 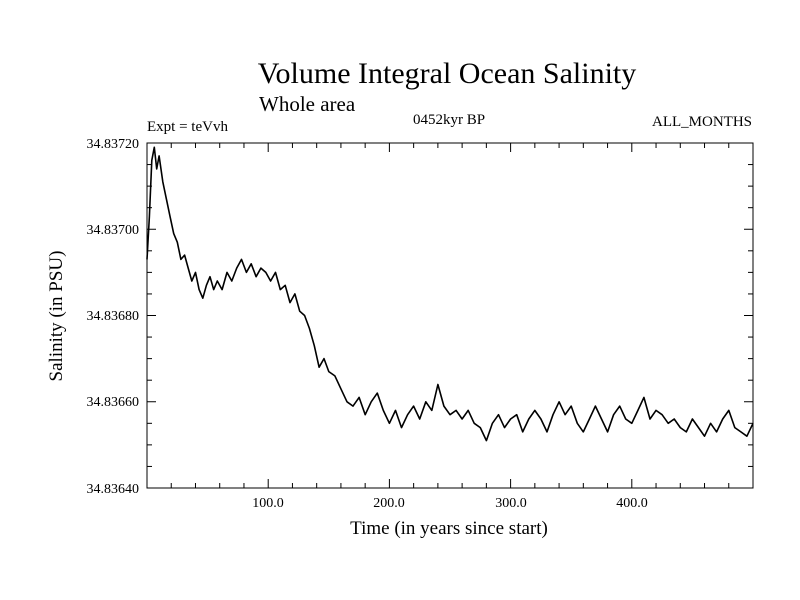 What do you see at coordinates (449, 528) in the screenshot?
I see `x-axis-label: Time (in years since start)` at bounding box center [449, 528].